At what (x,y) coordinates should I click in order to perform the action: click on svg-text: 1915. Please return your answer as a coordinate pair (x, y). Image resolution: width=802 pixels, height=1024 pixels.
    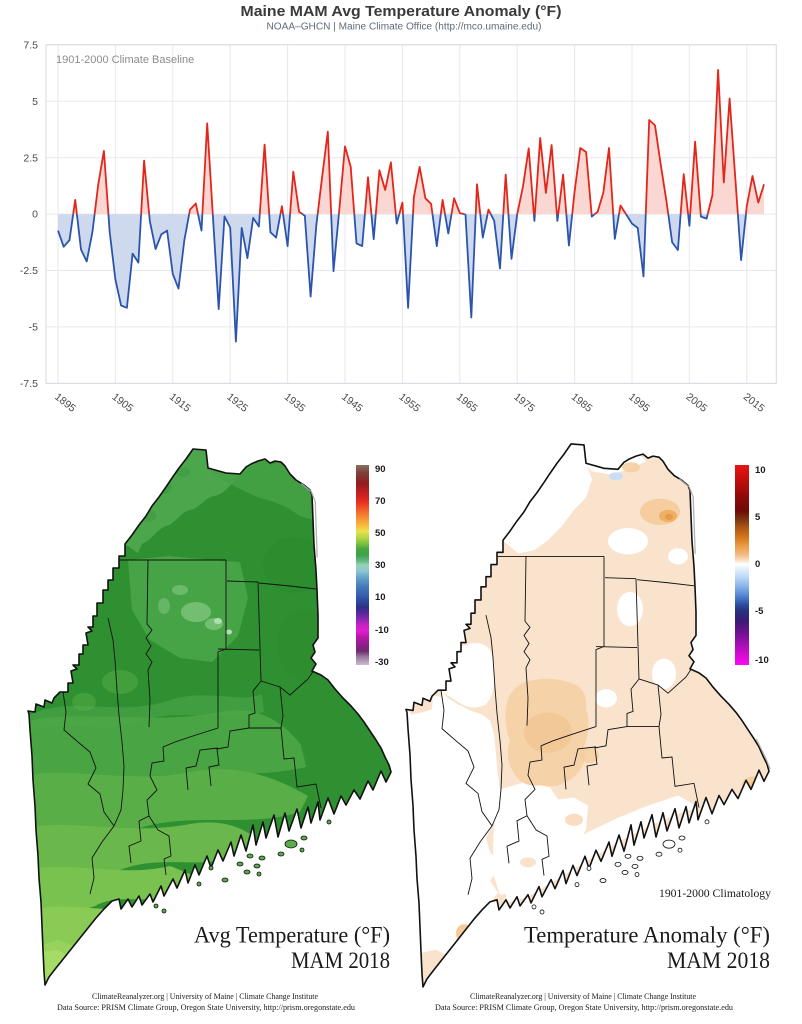
    Looking at the image, I should click on (180, 403).